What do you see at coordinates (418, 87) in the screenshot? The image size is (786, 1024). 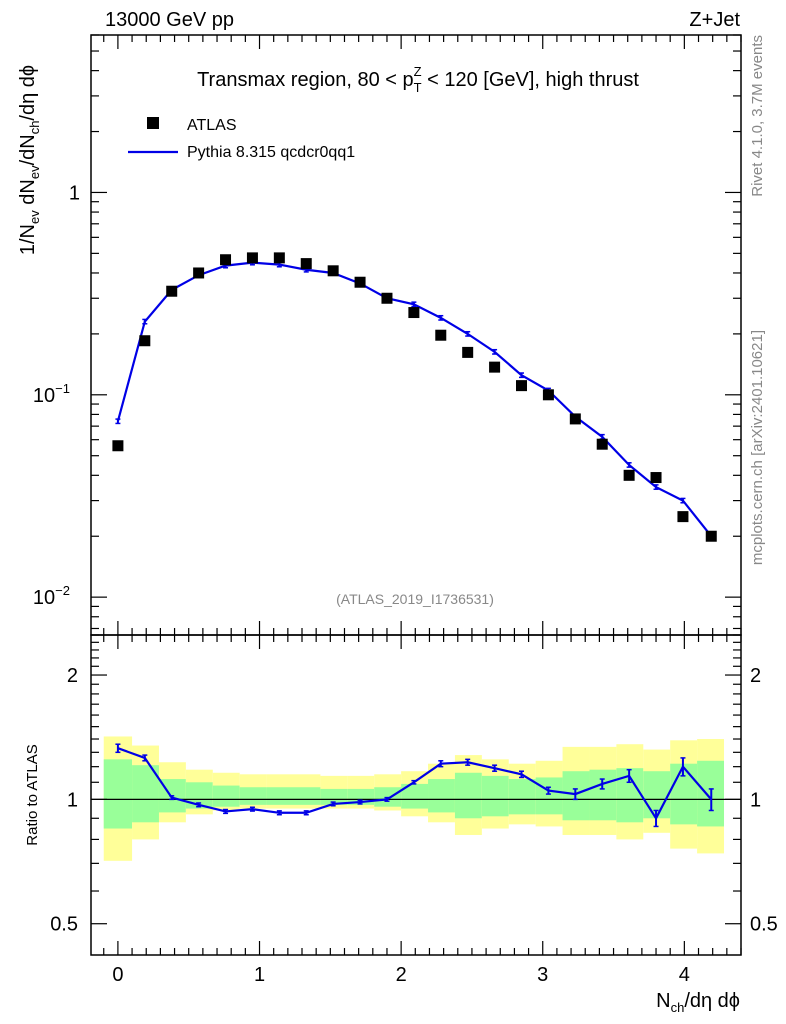 I see `plot-title-sub: T` at bounding box center [418, 87].